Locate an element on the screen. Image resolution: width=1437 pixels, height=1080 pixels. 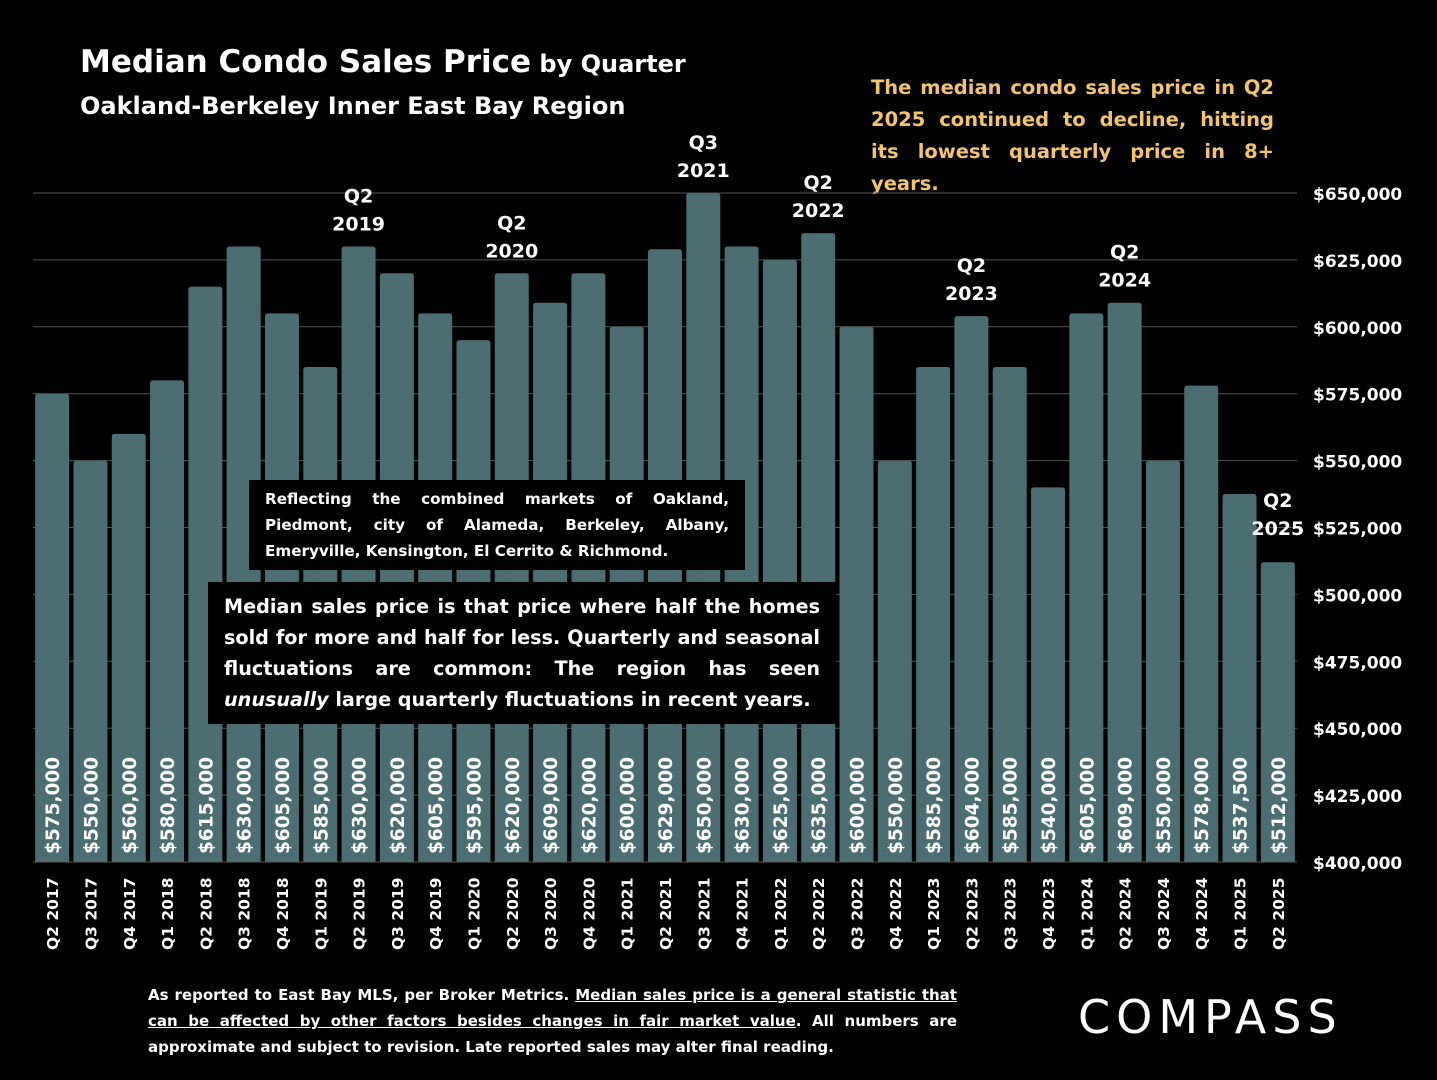
x-tick-label: Q4 2024 is located at coordinates (1202, 913).